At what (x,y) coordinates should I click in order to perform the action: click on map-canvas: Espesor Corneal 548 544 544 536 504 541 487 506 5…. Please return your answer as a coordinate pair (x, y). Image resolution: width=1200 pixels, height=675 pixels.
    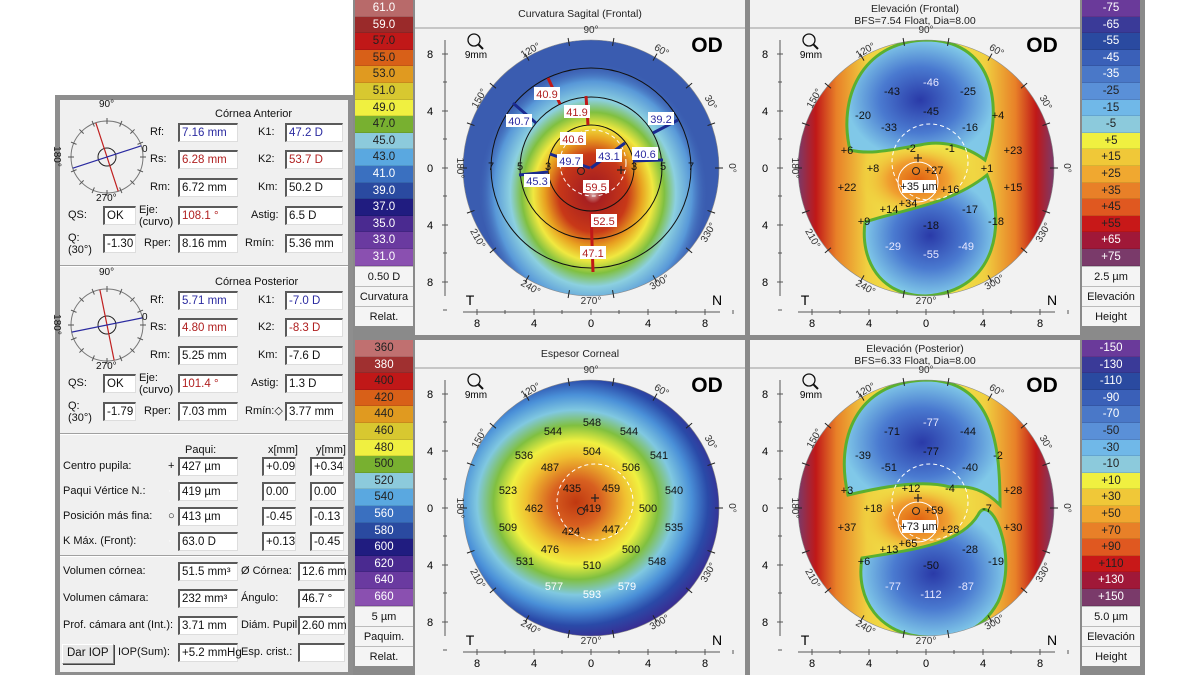
    Looking at the image, I should click on (580, 507).